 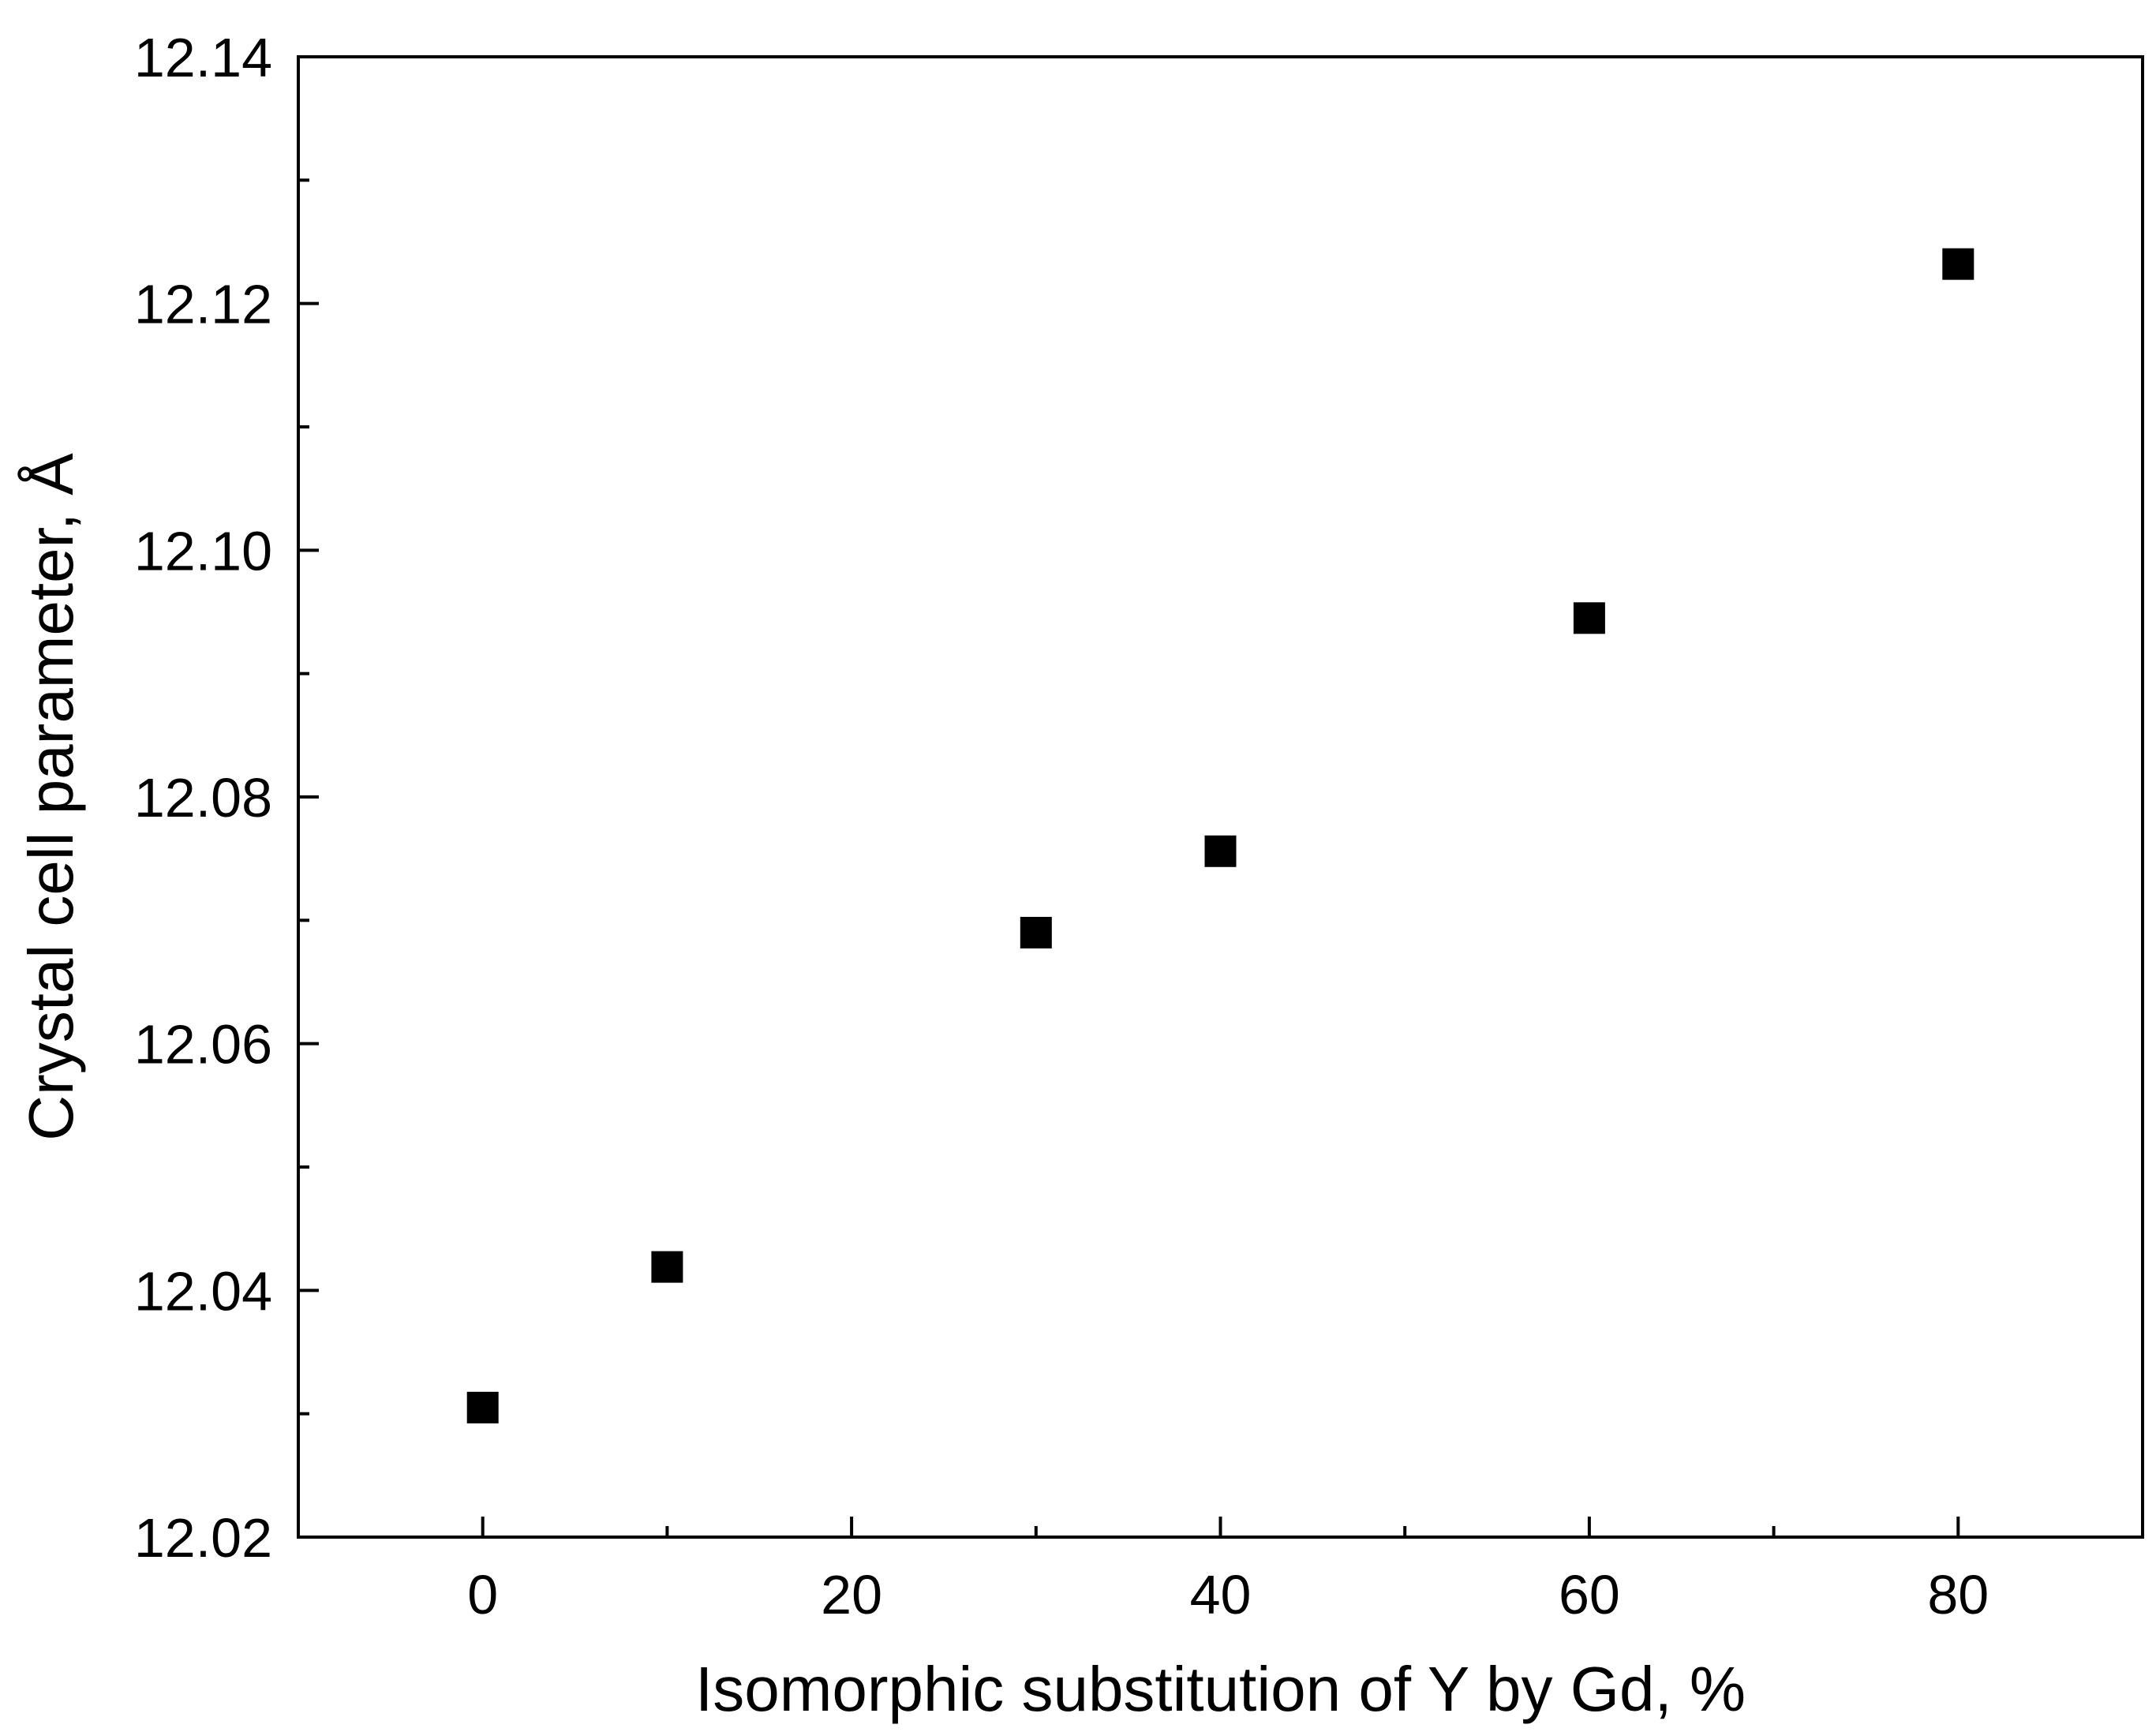 What do you see at coordinates (851, 1595) in the screenshot?
I see `x-tick-label: 20` at bounding box center [851, 1595].